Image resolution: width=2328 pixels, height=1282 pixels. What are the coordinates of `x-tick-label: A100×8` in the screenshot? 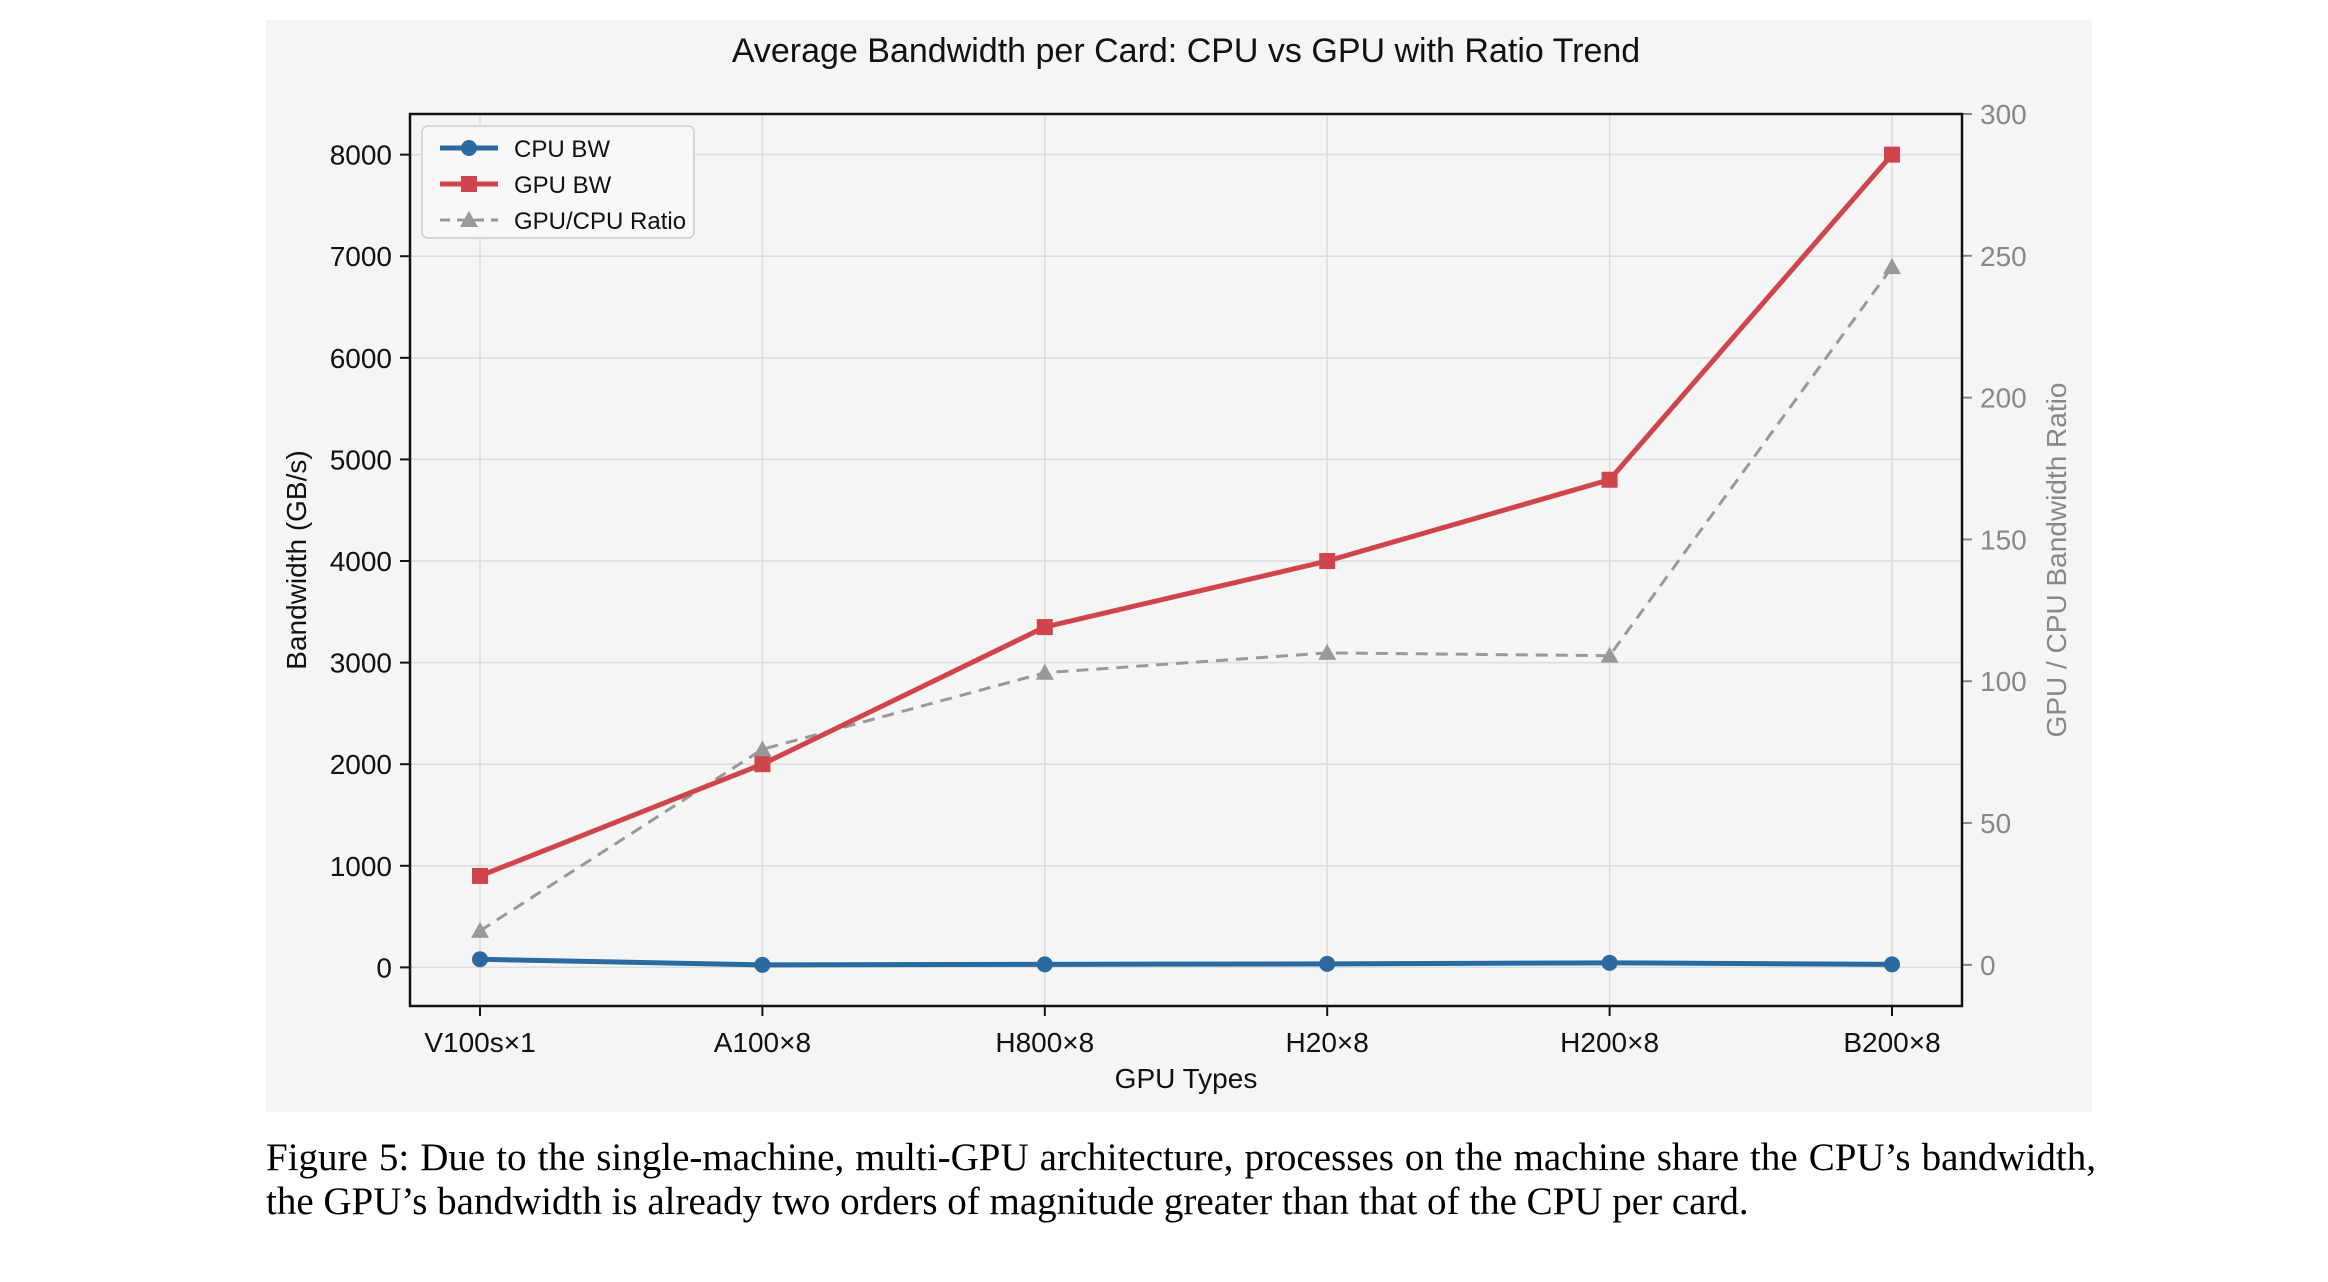 It's located at (762, 1042).